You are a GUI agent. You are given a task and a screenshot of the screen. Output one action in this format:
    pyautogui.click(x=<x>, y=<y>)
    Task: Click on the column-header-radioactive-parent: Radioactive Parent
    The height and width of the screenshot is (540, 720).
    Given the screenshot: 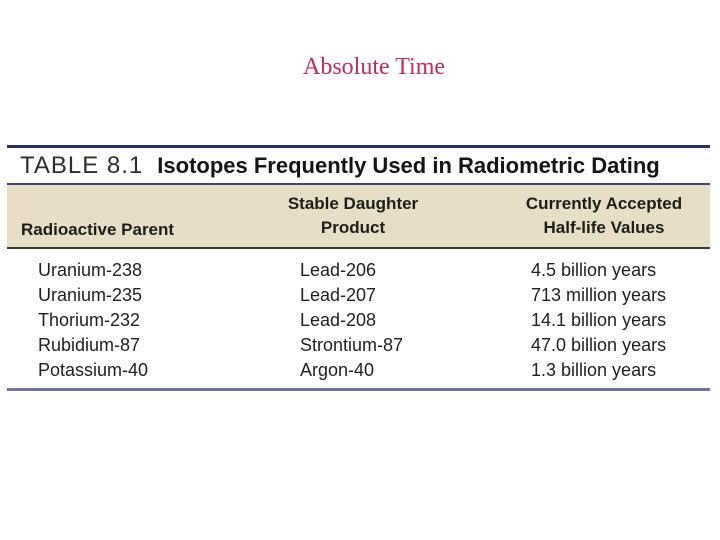 What is the action you would take?
    pyautogui.click(x=98, y=229)
    